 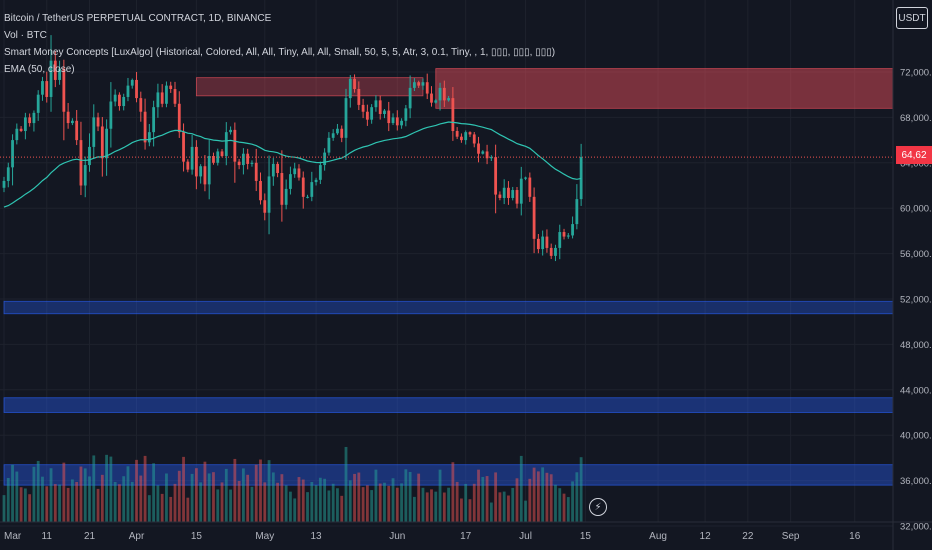 What do you see at coordinates (525, 536) in the screenshot?
I see `time-axis-label: Jul` at bounding box center [525, 536].